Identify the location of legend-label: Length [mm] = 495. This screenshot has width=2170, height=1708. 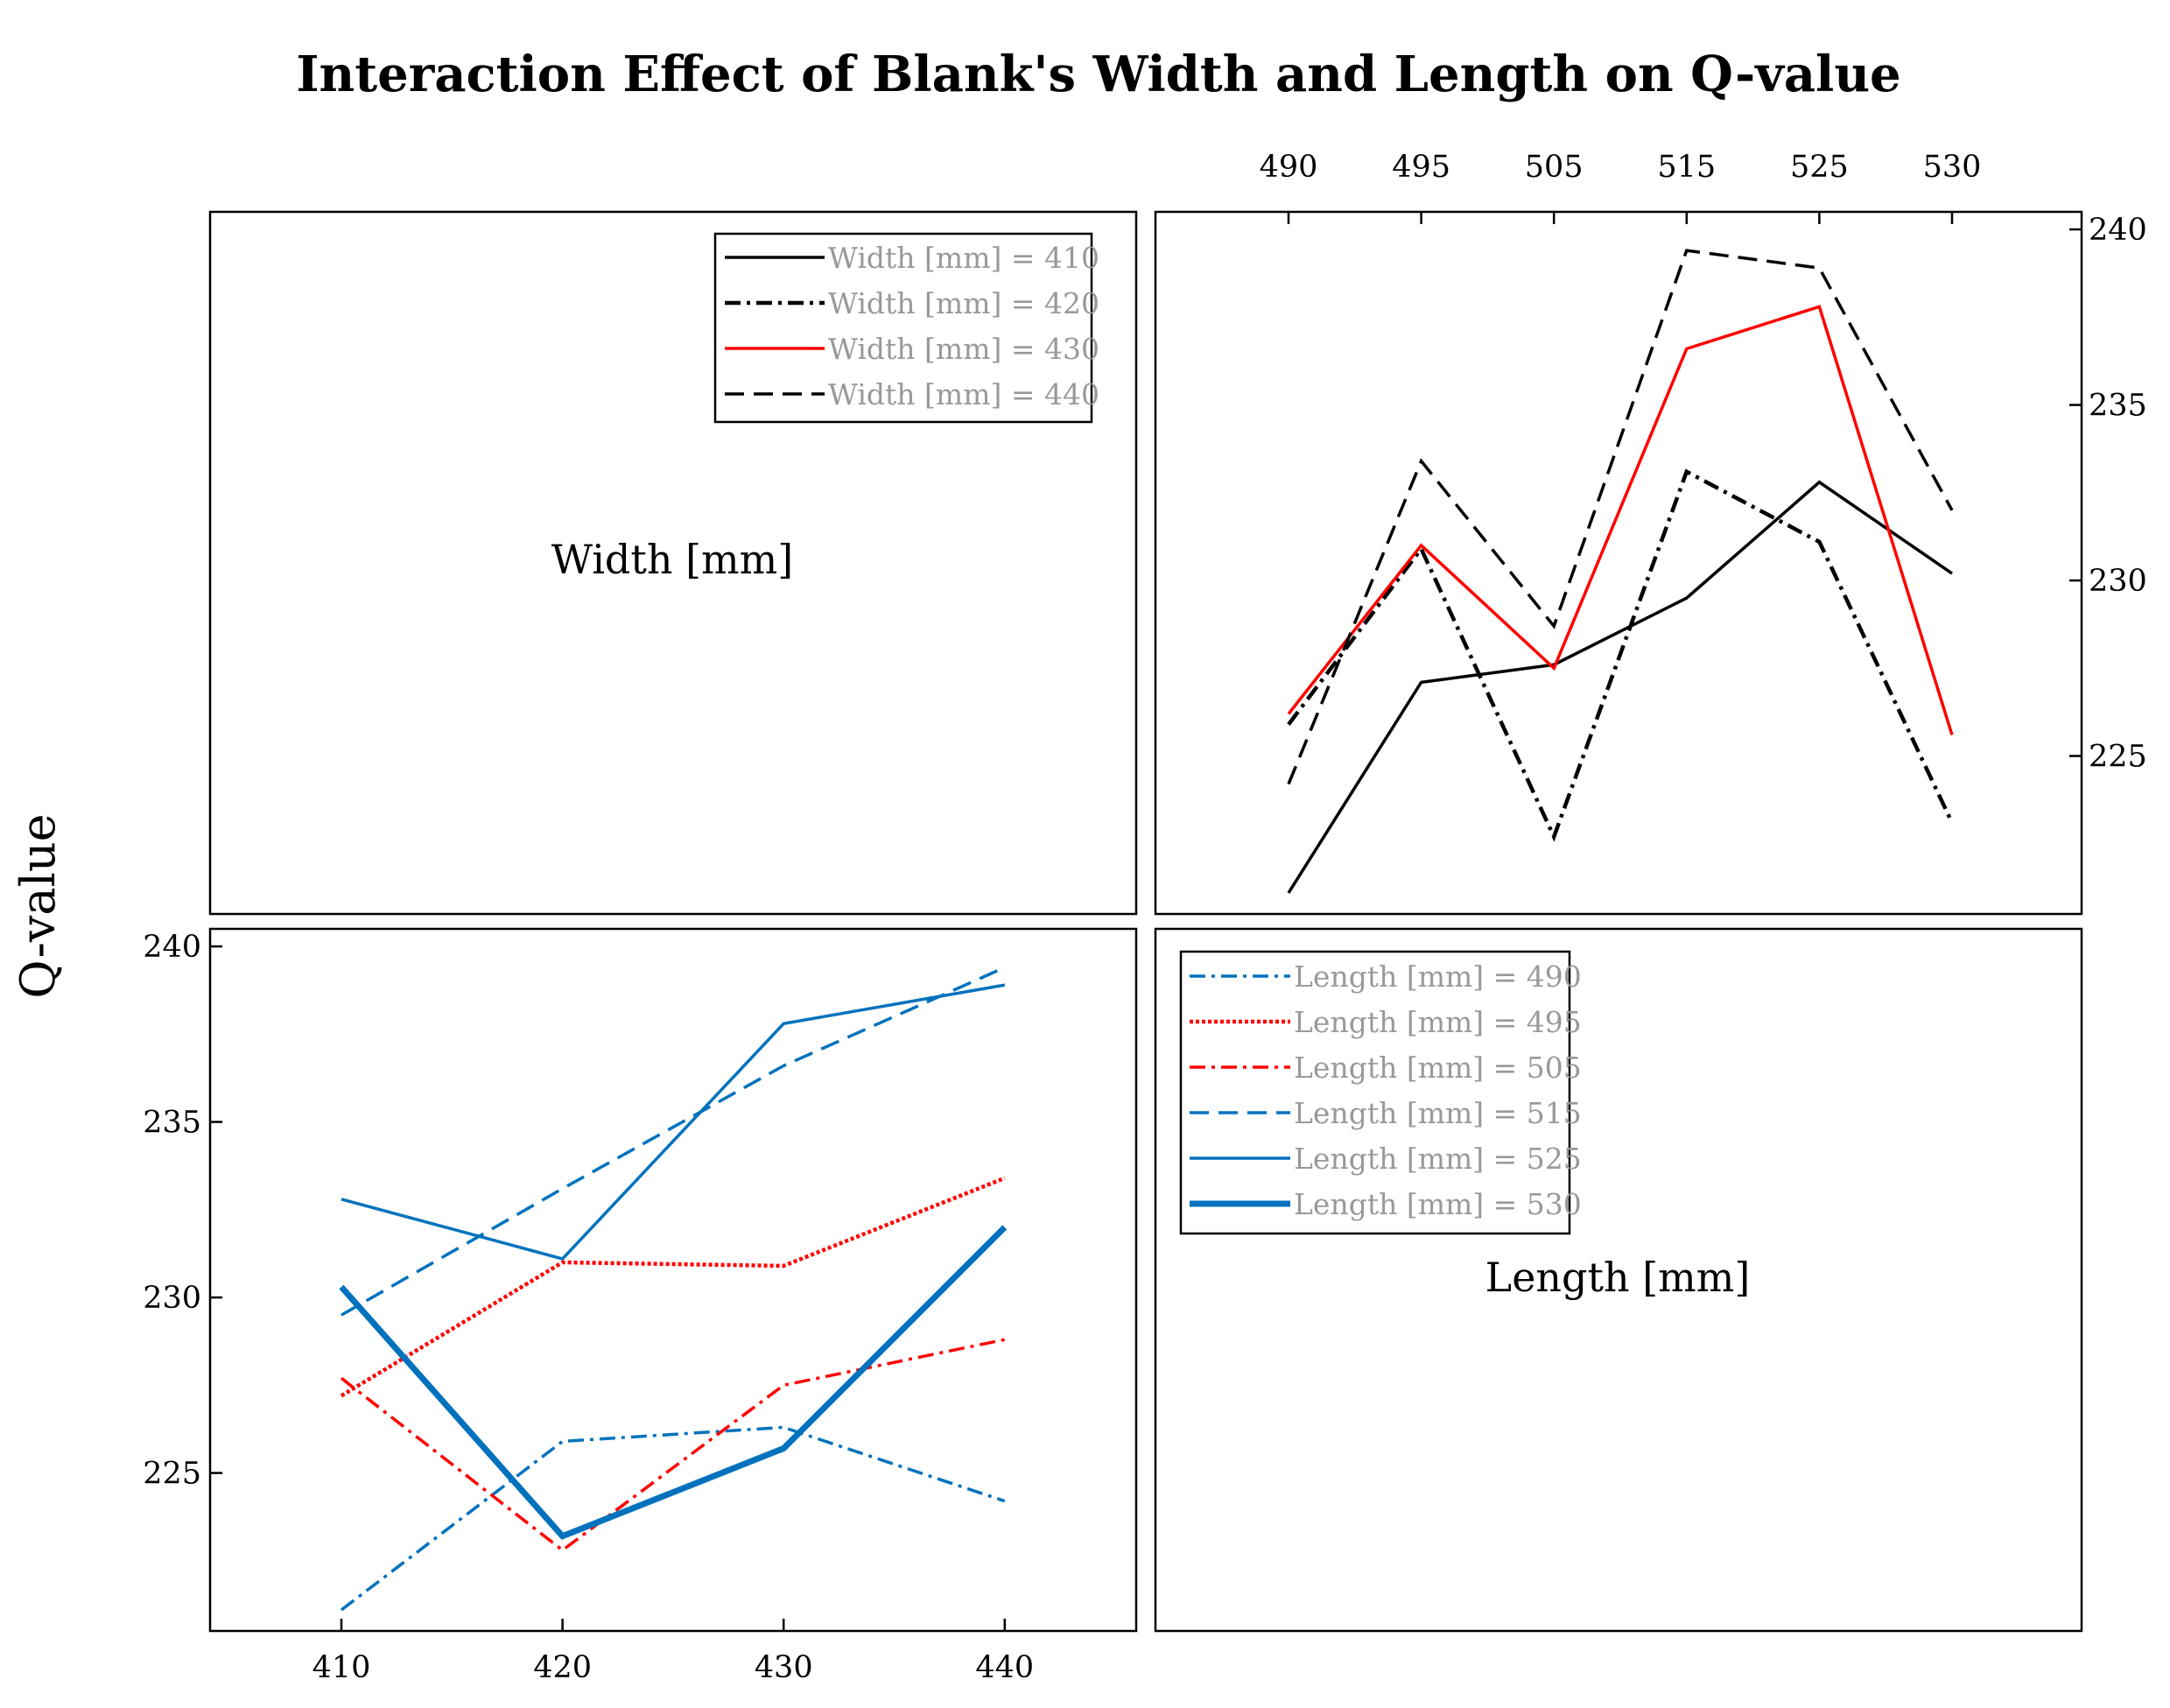
(1438, 1022).